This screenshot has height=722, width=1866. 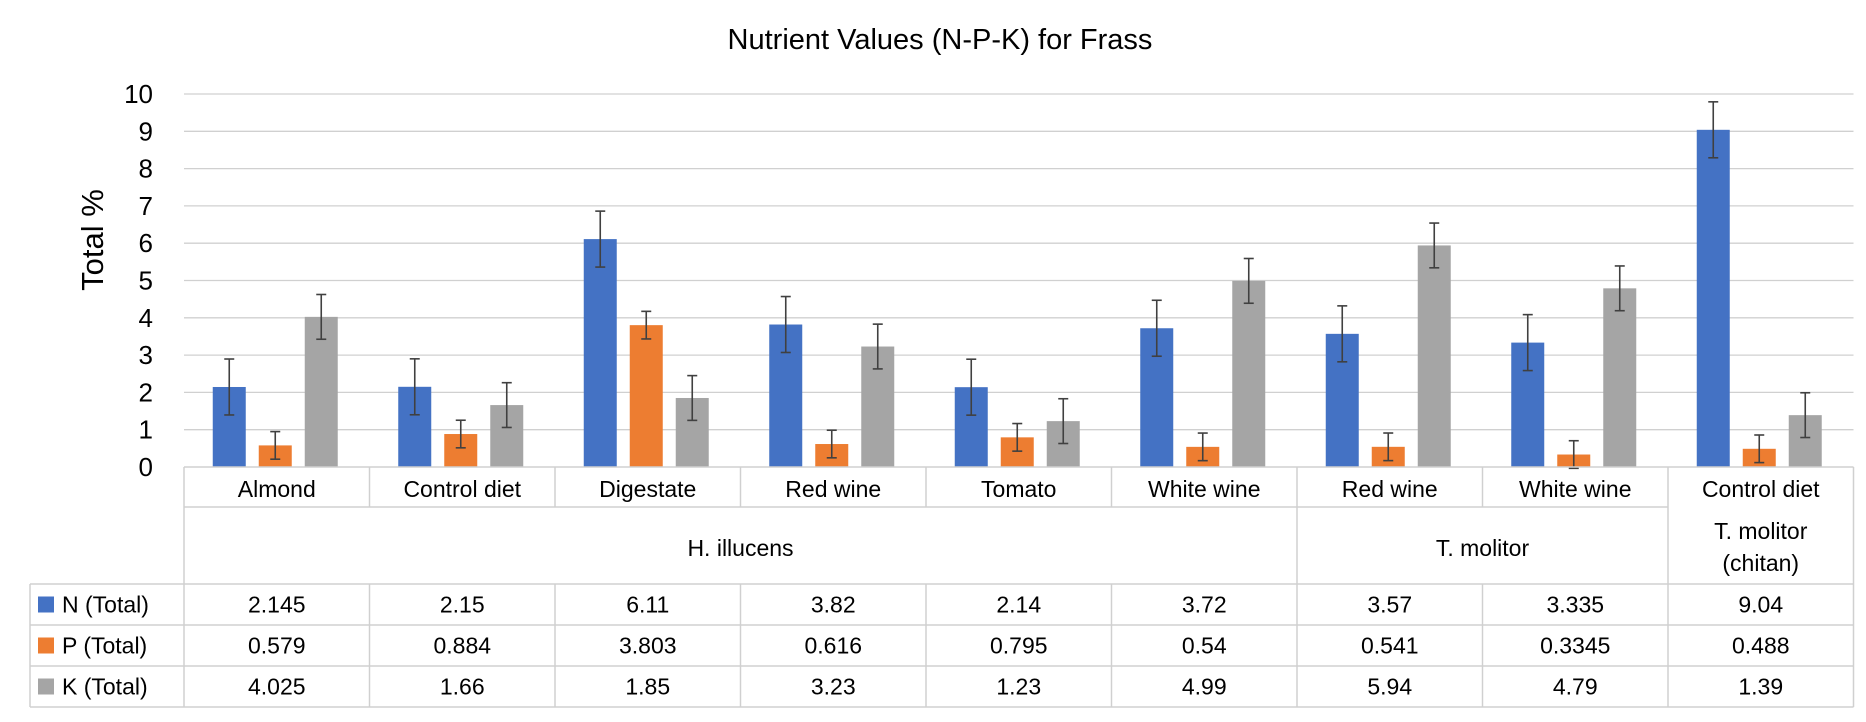 What do you see at coordinates (146, 467) in the screenshot?
I see `y-tick-label: 0` at bounding box center [146, 467].